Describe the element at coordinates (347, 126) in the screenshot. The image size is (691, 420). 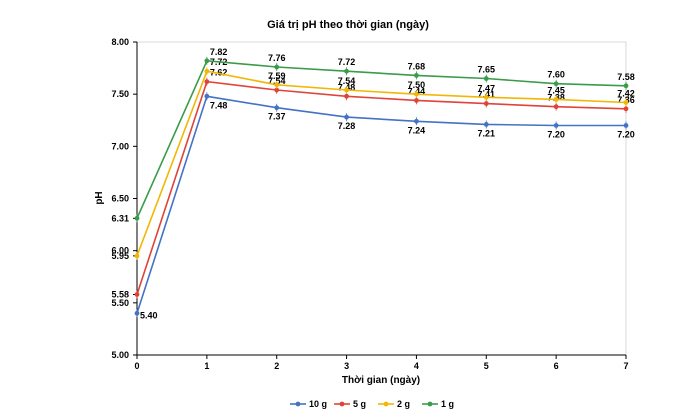
I see `data-label: 7.28` at that location.